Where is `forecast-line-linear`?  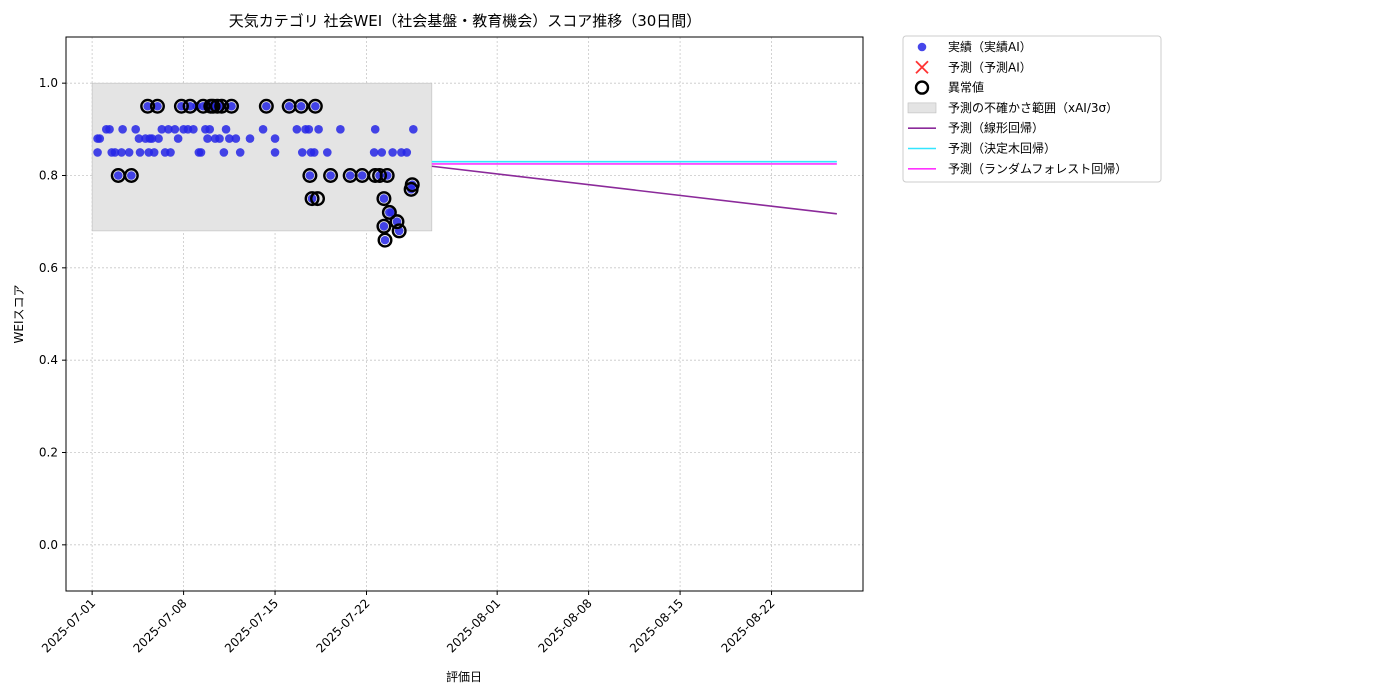 forecast-line-linear is located at coordinates (634, 190).